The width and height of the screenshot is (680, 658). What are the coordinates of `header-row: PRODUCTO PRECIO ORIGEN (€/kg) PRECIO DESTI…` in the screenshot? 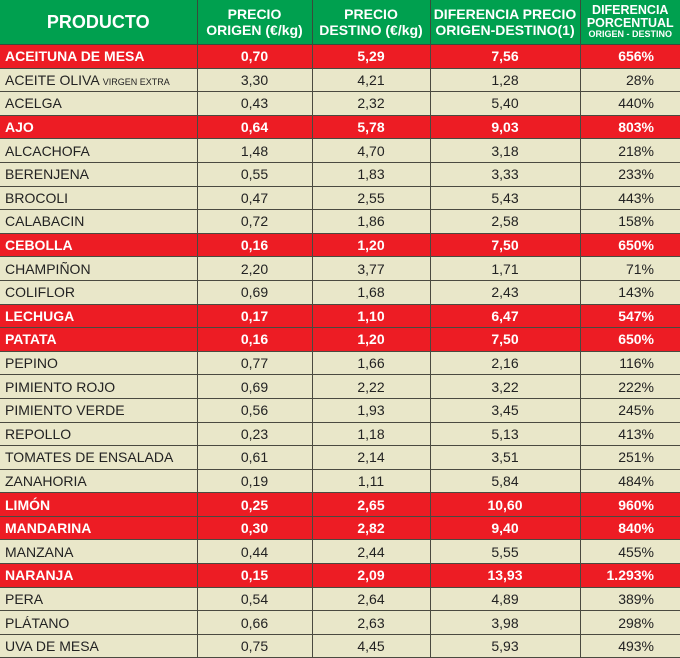 It's located at (340, 22).